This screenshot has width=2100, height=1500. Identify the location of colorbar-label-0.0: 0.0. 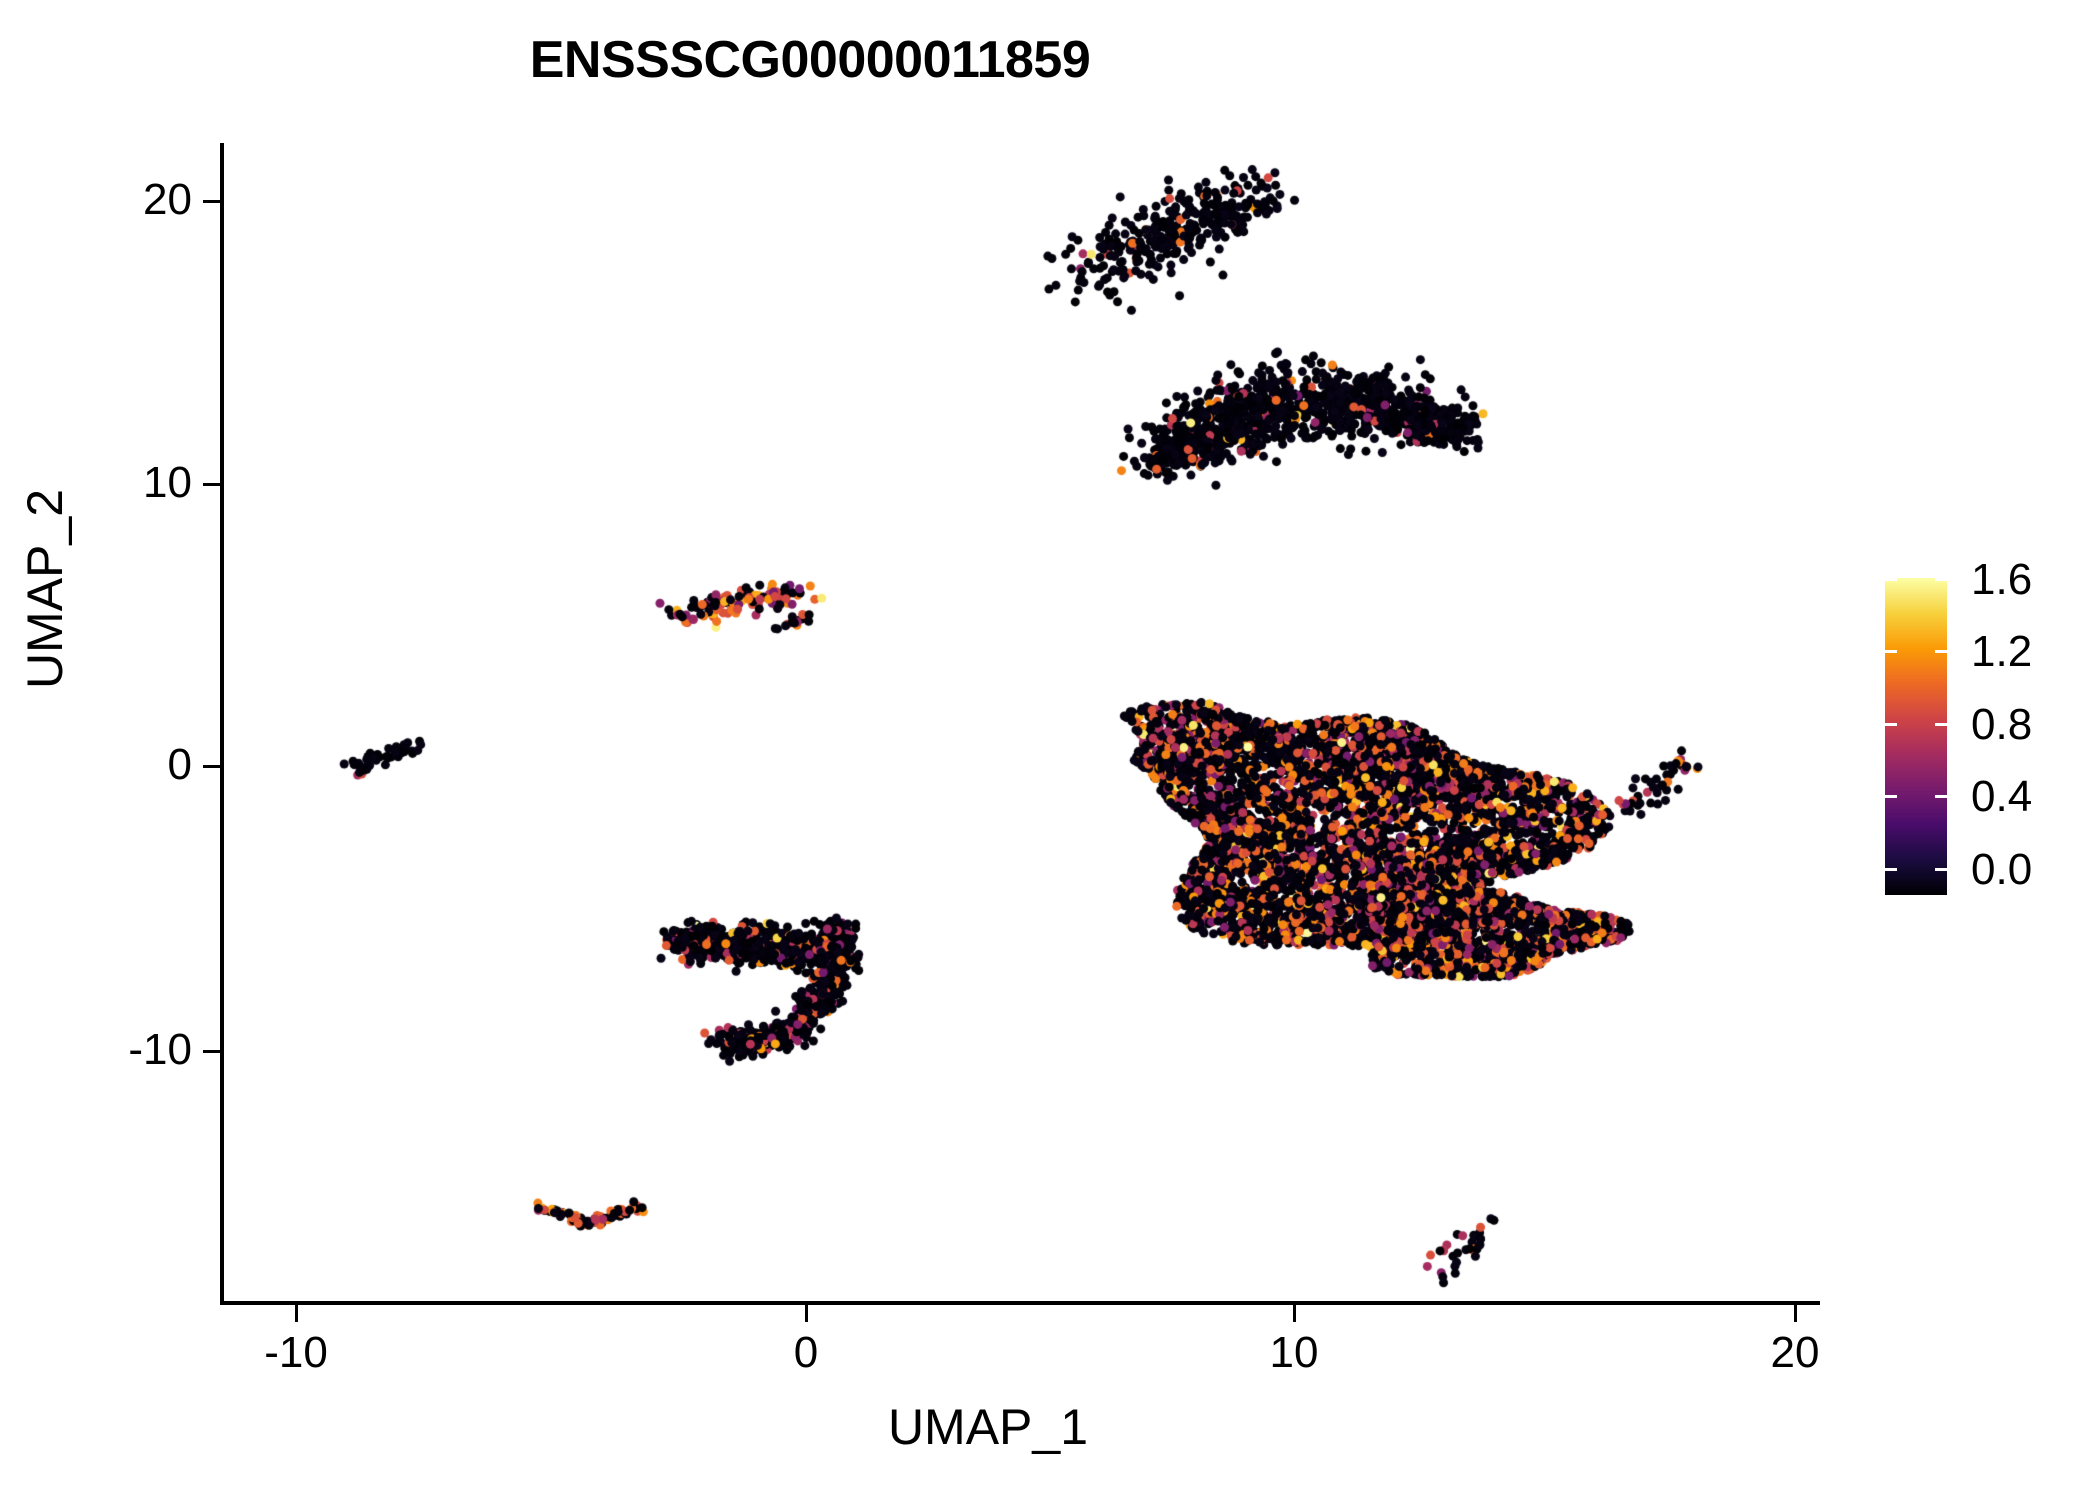
(2002, 869).